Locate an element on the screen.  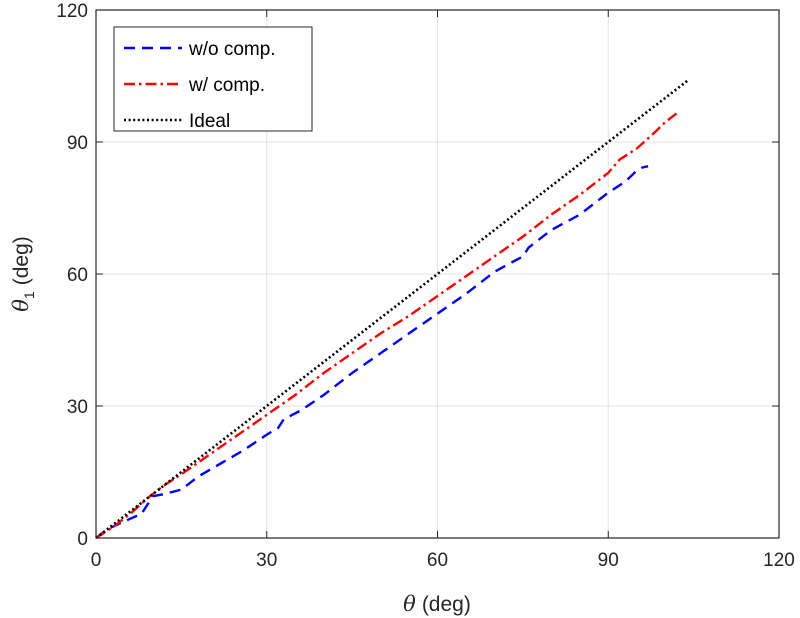
y-axis-title: θ1 (deg) is located at coordinates (23, 273).